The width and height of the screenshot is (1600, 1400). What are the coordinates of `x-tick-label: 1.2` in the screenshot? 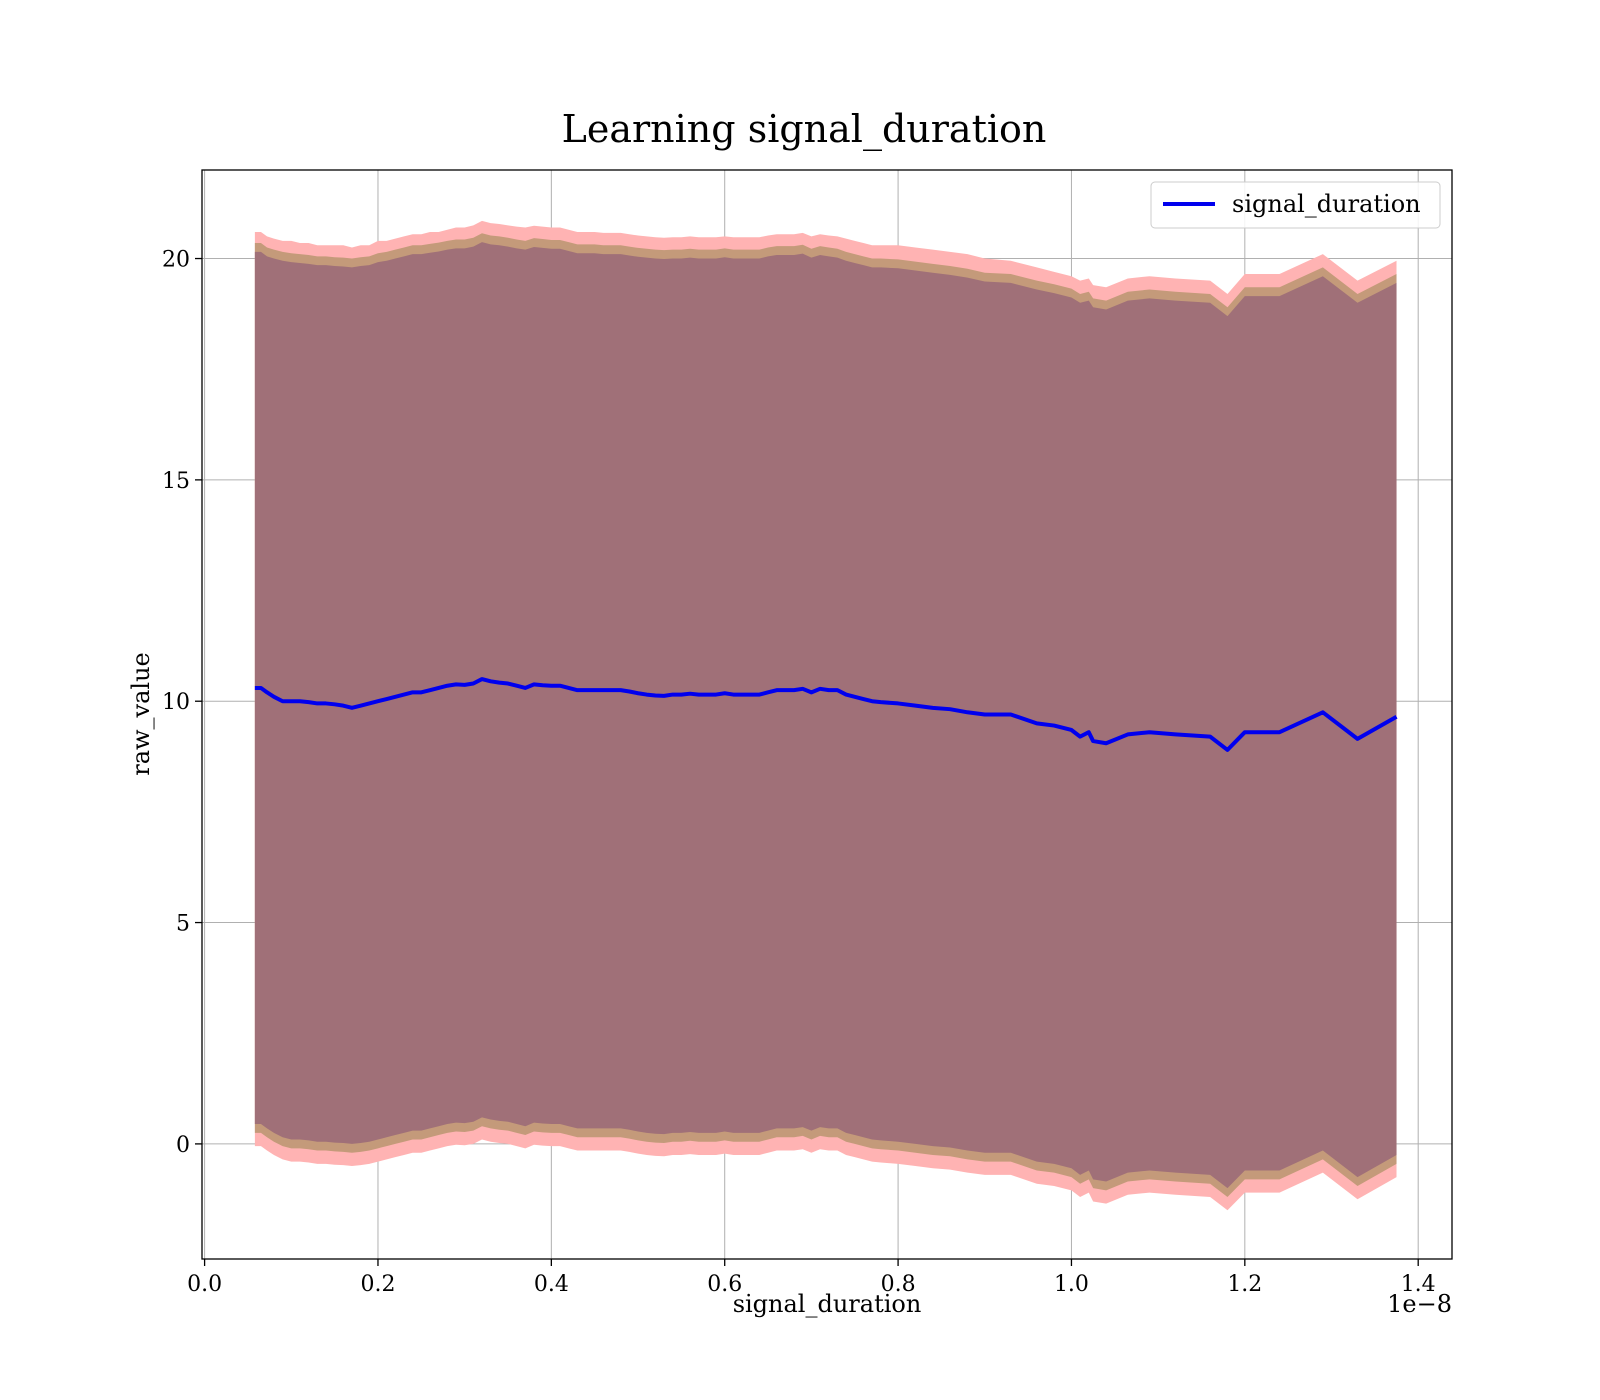 It's located at (1244, 1284).